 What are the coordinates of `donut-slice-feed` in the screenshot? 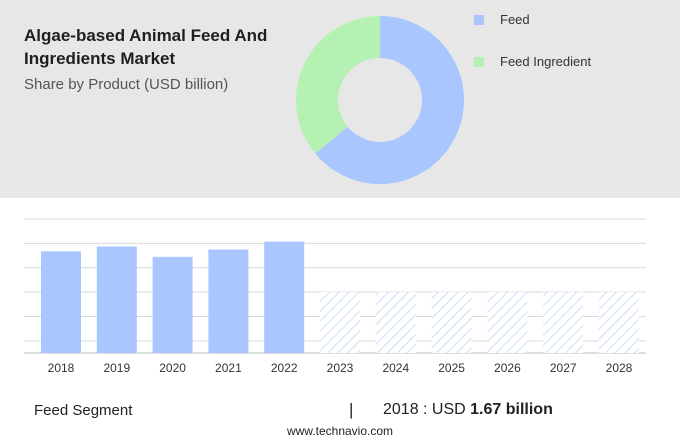 It's located at (389, 100).